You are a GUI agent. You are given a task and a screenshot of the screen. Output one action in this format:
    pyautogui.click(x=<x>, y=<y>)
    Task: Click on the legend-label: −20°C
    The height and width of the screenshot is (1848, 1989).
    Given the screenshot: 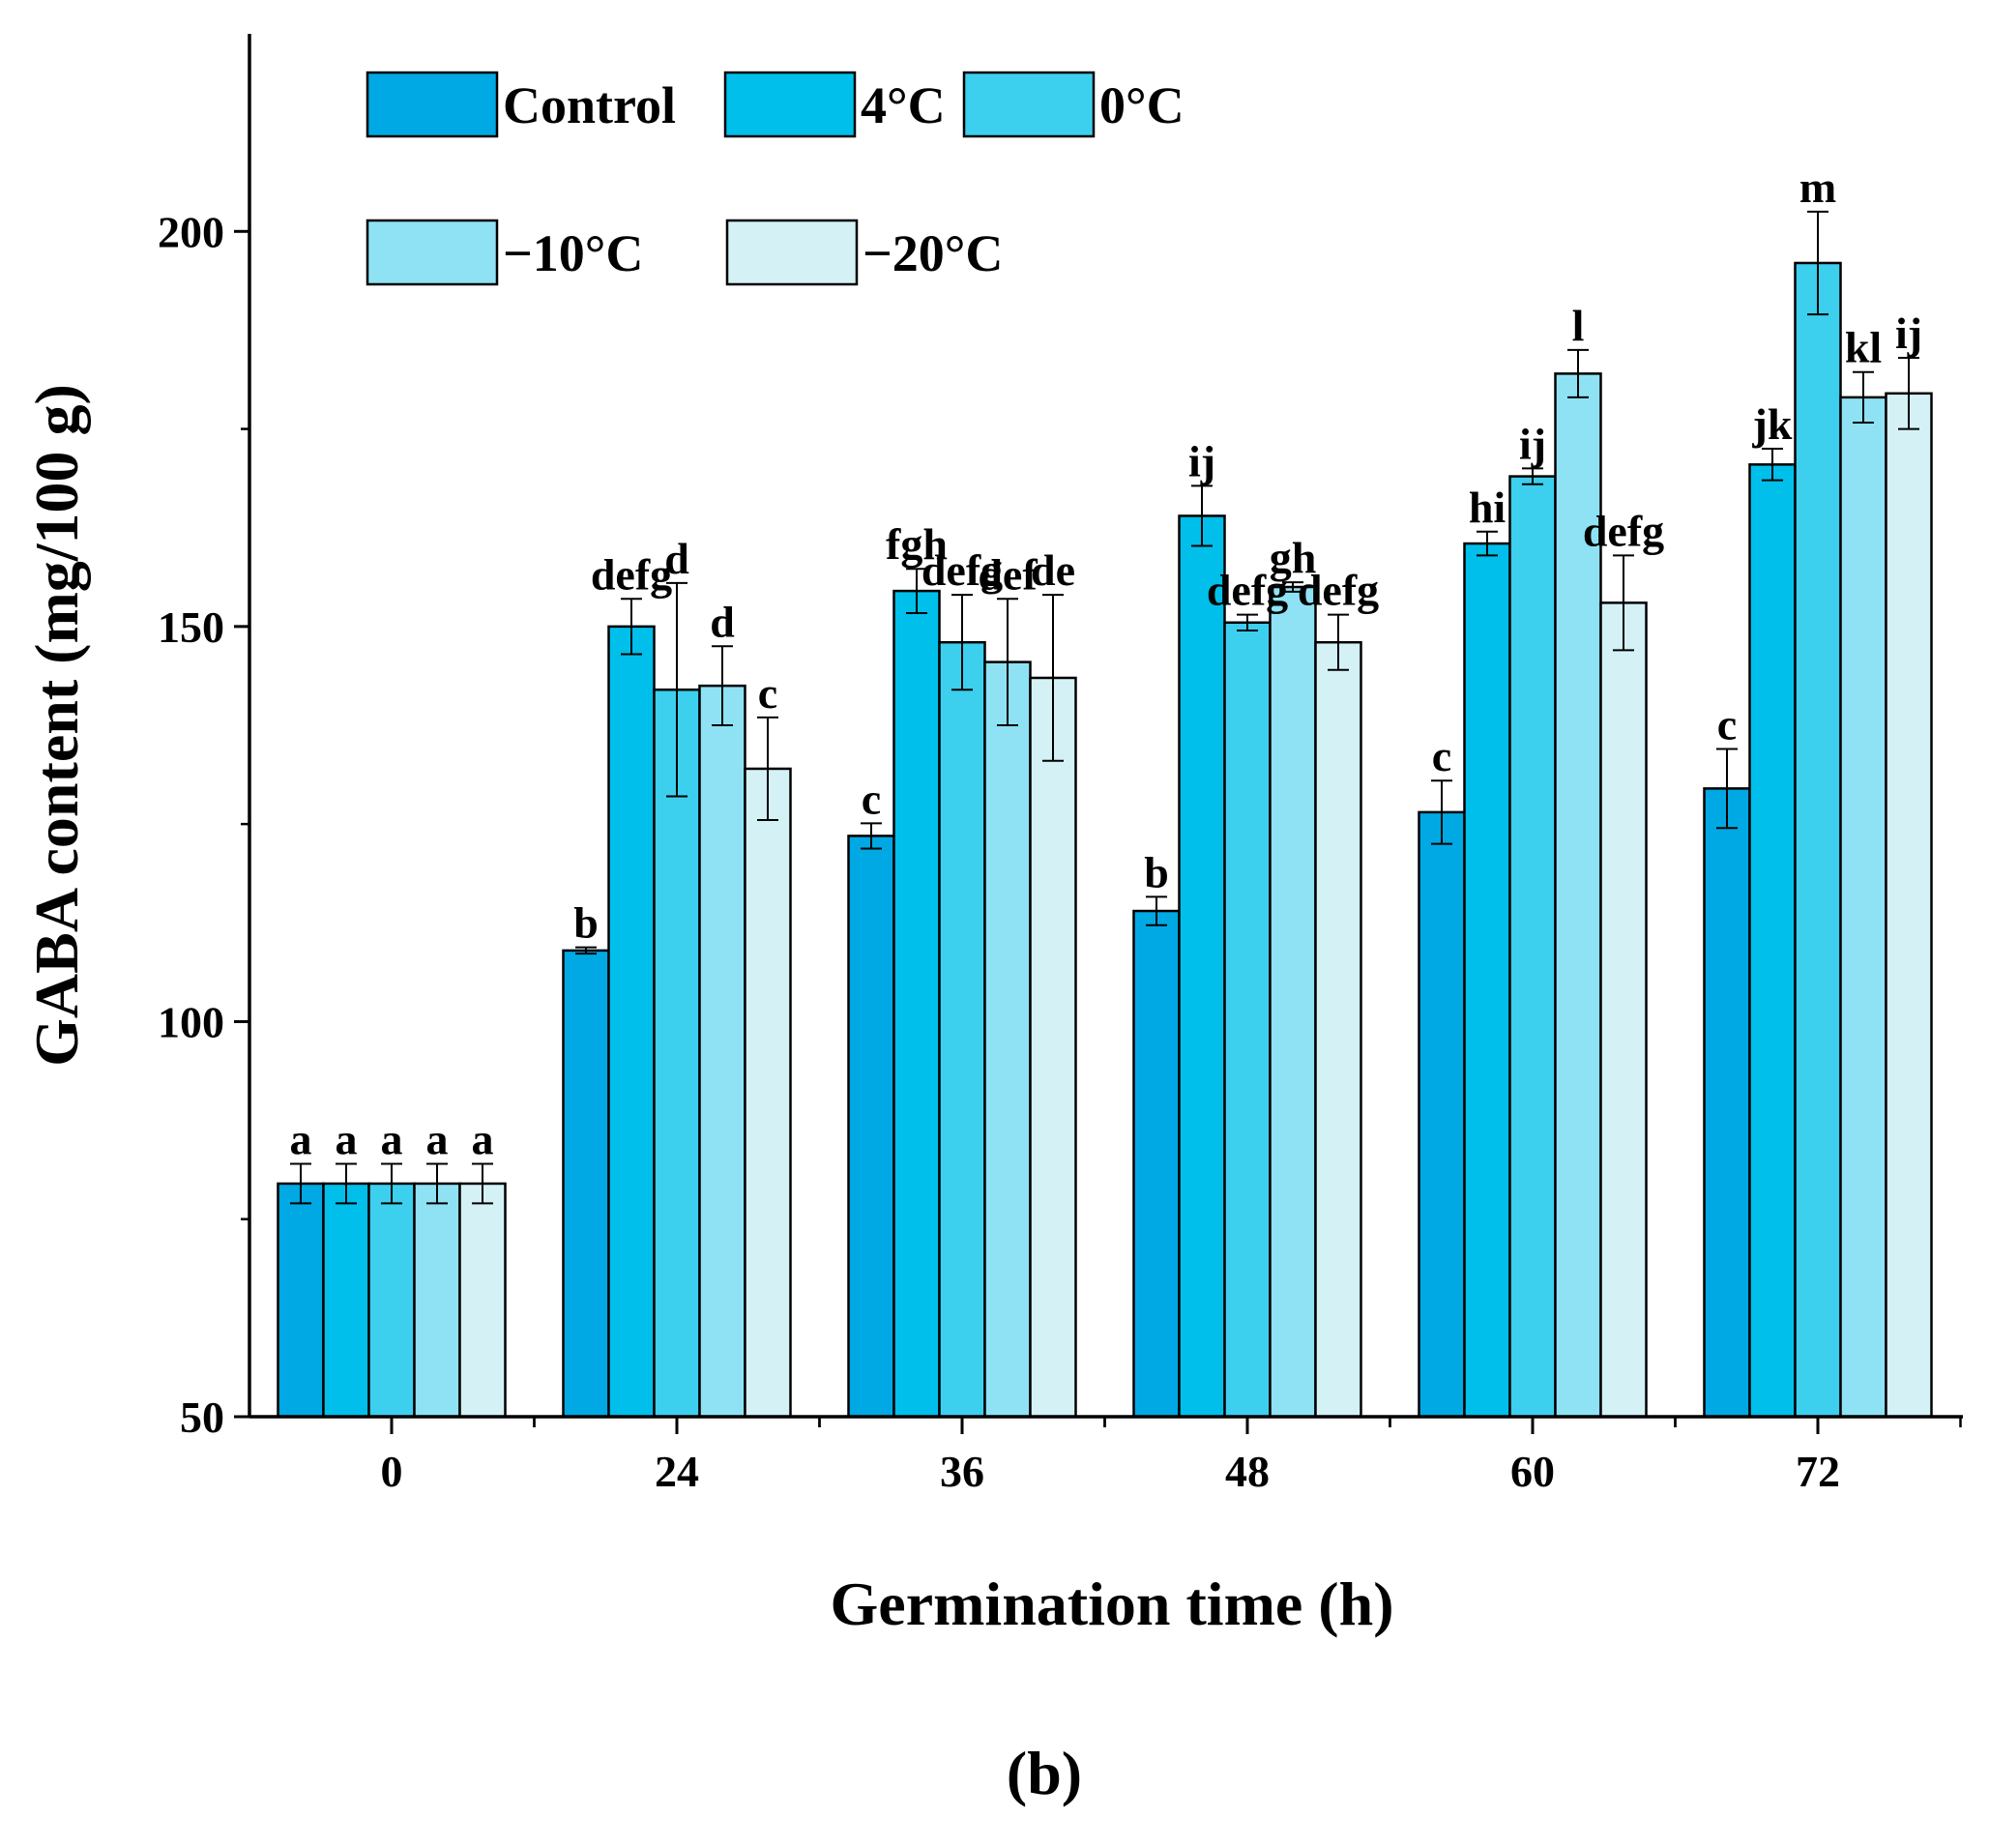 What is the action you would take?
    pyautogui.click(x=933, y=253)
    